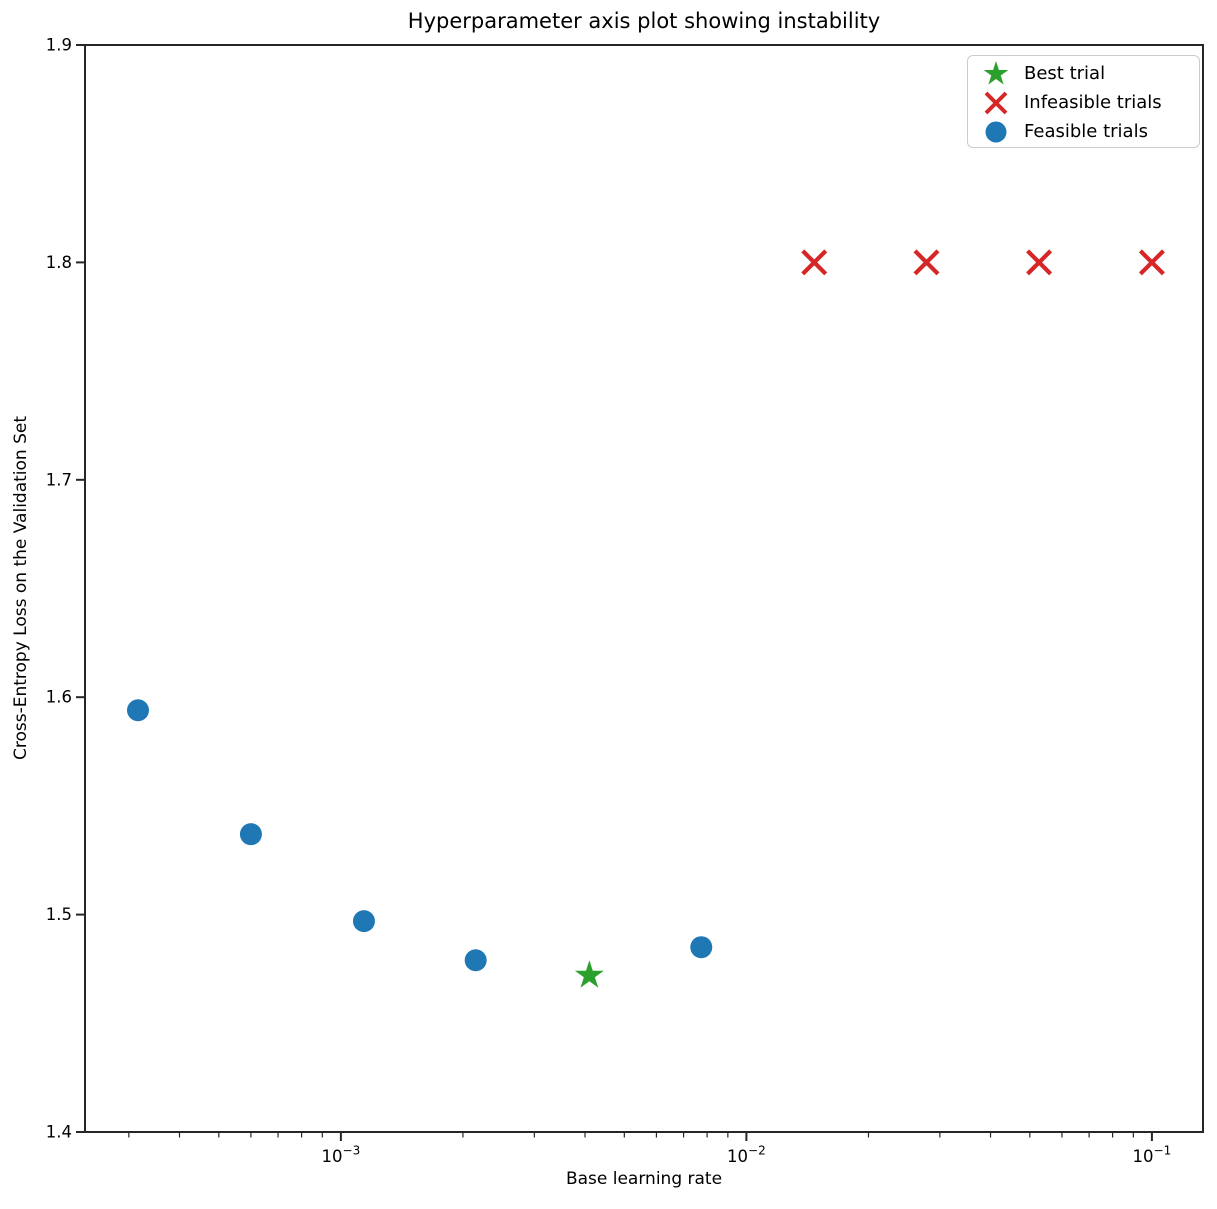 The height and width of the screenshot is (1209, 1217). I want to click on legend-item-infeasible-trials: Infeasible trials, so click(1083, 102).